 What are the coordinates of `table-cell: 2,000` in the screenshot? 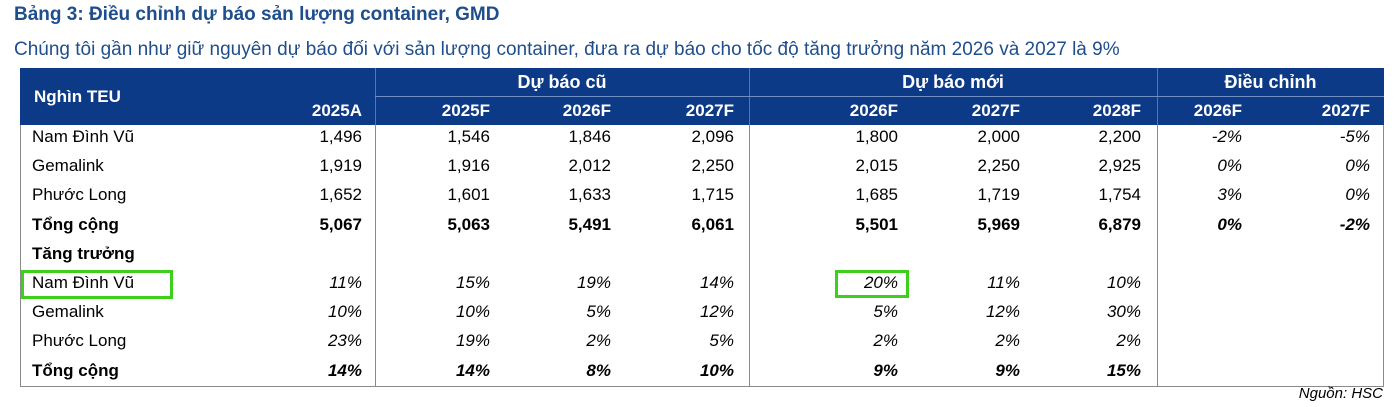 It's located at (998, 136).